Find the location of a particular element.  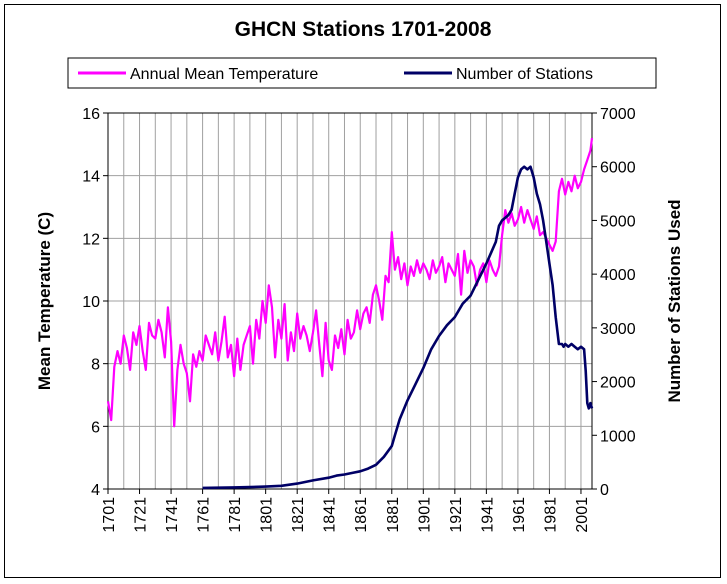

y-tick-label: 12 is located at coordinates (91, 239).